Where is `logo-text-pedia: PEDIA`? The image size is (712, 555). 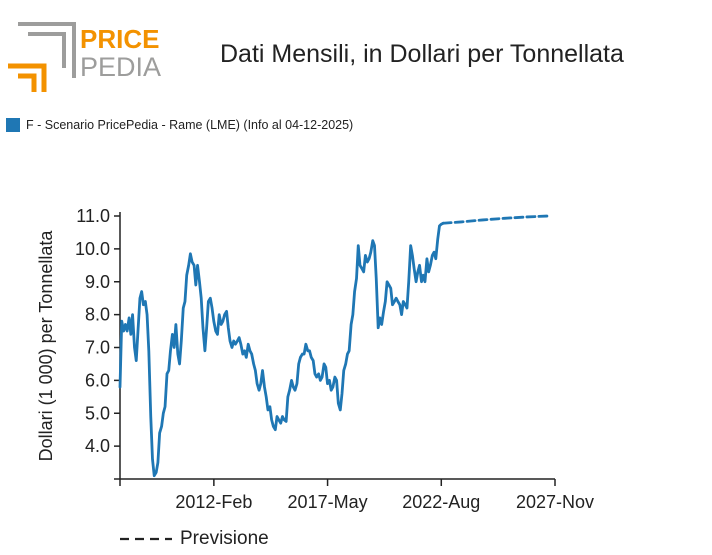 logo-text-pedia: PEDIA is located at coordinates (120, 67).